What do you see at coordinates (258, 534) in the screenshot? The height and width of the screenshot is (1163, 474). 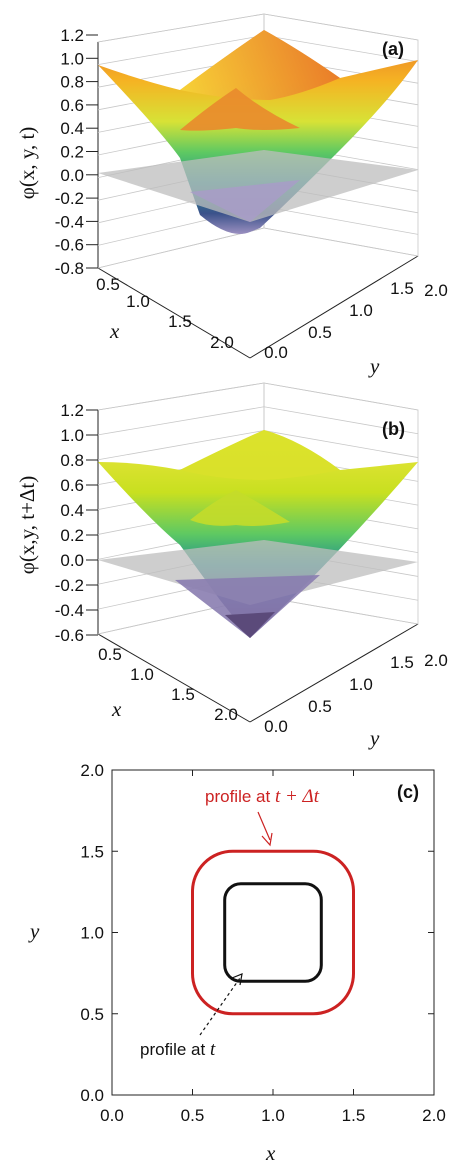 I see `surface-b` at bounding box center [258, 534].